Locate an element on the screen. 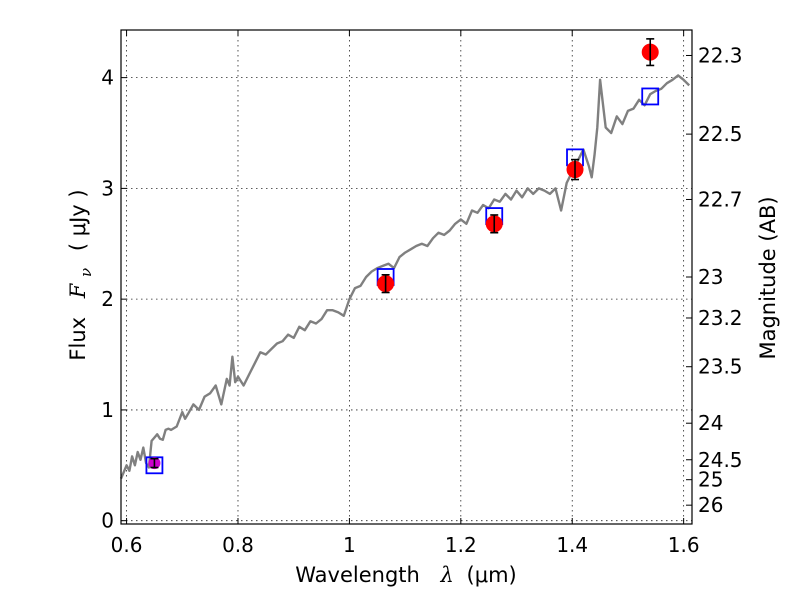 This screenshot has width=800, height=600. x-tick-label: 0.6 is located at coordinates (127, 545).